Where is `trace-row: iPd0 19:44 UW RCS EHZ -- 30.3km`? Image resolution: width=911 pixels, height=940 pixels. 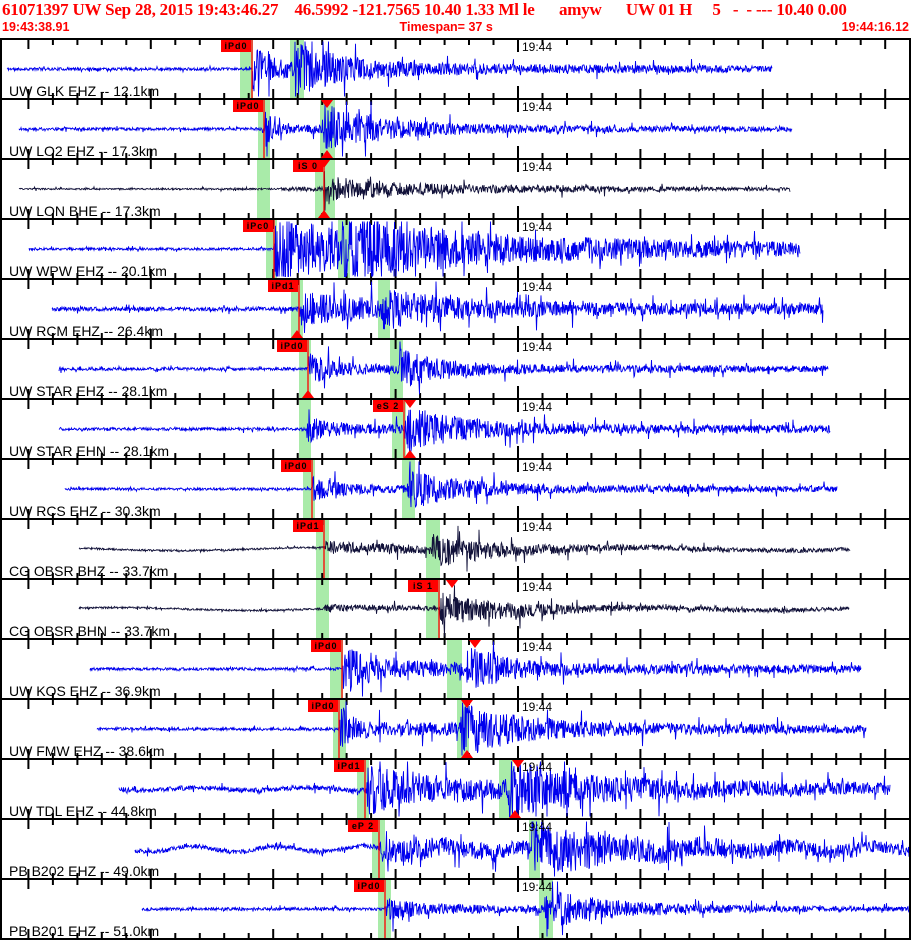 trace-row: iPd0 19:44 UW RCS EHZ -- 30.3km is located at coordinates (455, 488).